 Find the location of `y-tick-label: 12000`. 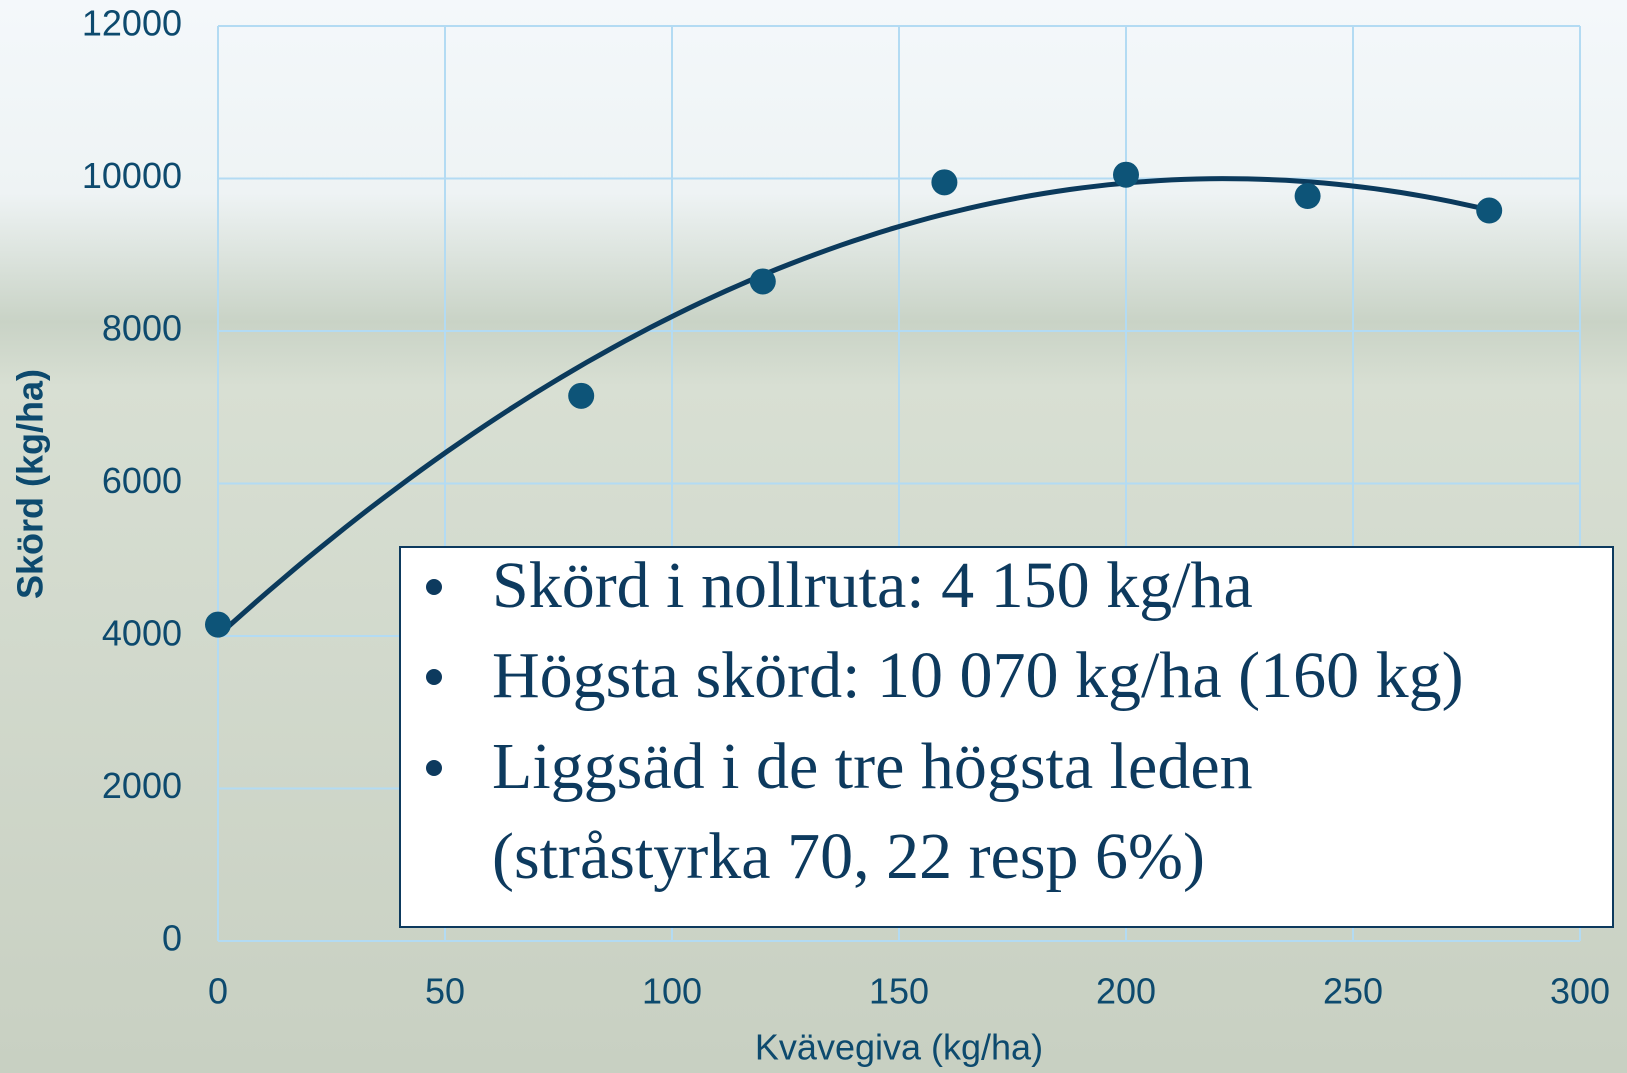

y-tick-label: 12000 is located at coordinates (132, 23).